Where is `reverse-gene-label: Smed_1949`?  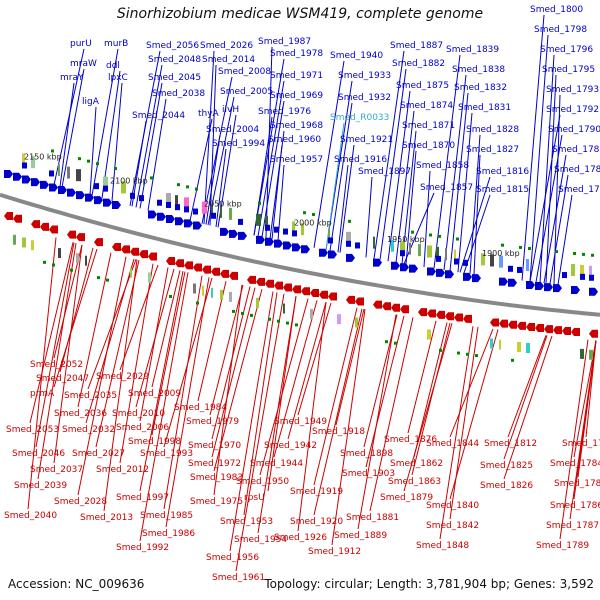 reverse-gene-label: Smed_1949 is located at coordinates (300, 422).